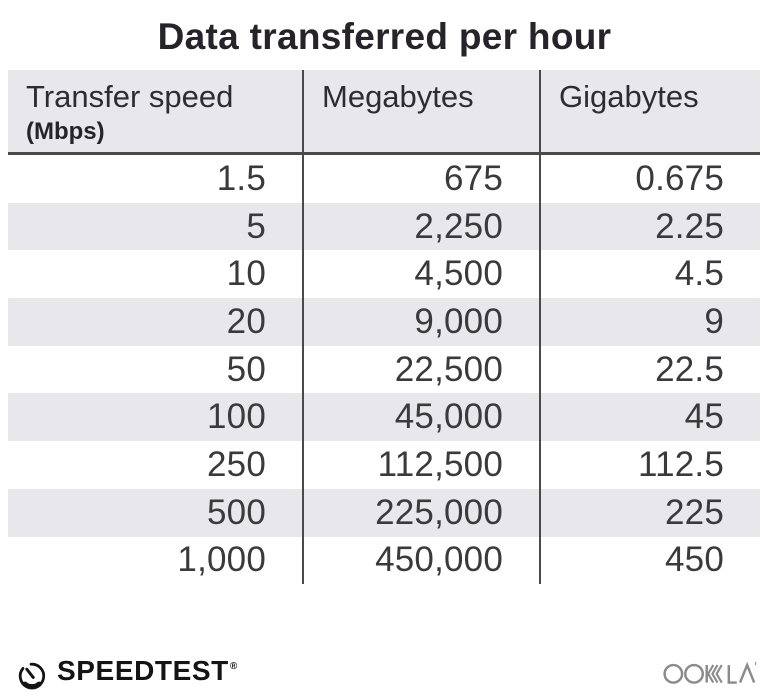  What do you see at coordinates (241, 178) in the screenshot?
I see `table-cell: 1.5` at bounding box center [241, 178].